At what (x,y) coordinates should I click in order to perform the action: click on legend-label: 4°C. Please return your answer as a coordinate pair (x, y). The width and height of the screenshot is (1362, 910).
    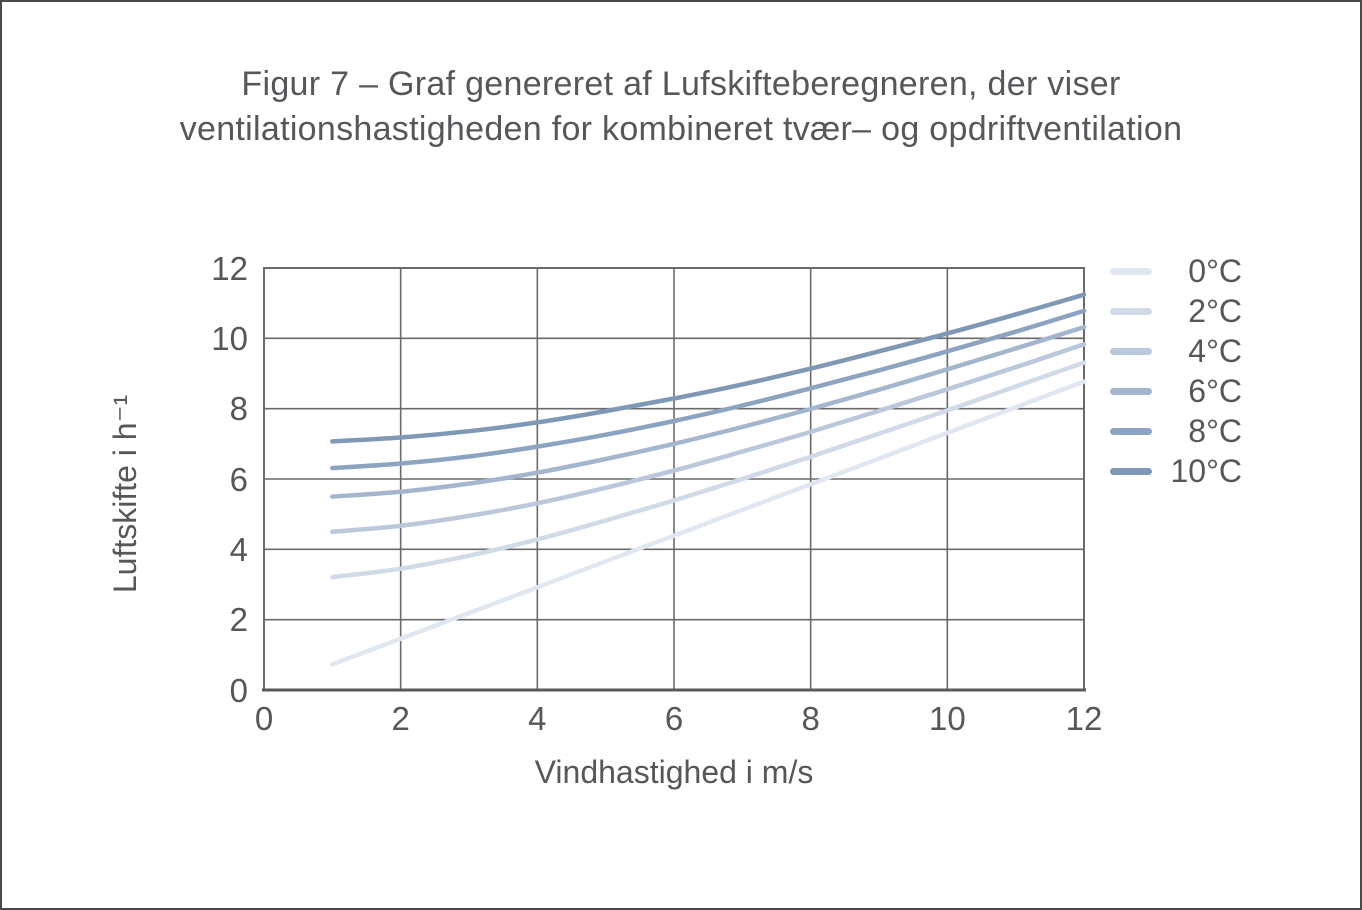
    Looking at the image, I should click on (1215, 350).